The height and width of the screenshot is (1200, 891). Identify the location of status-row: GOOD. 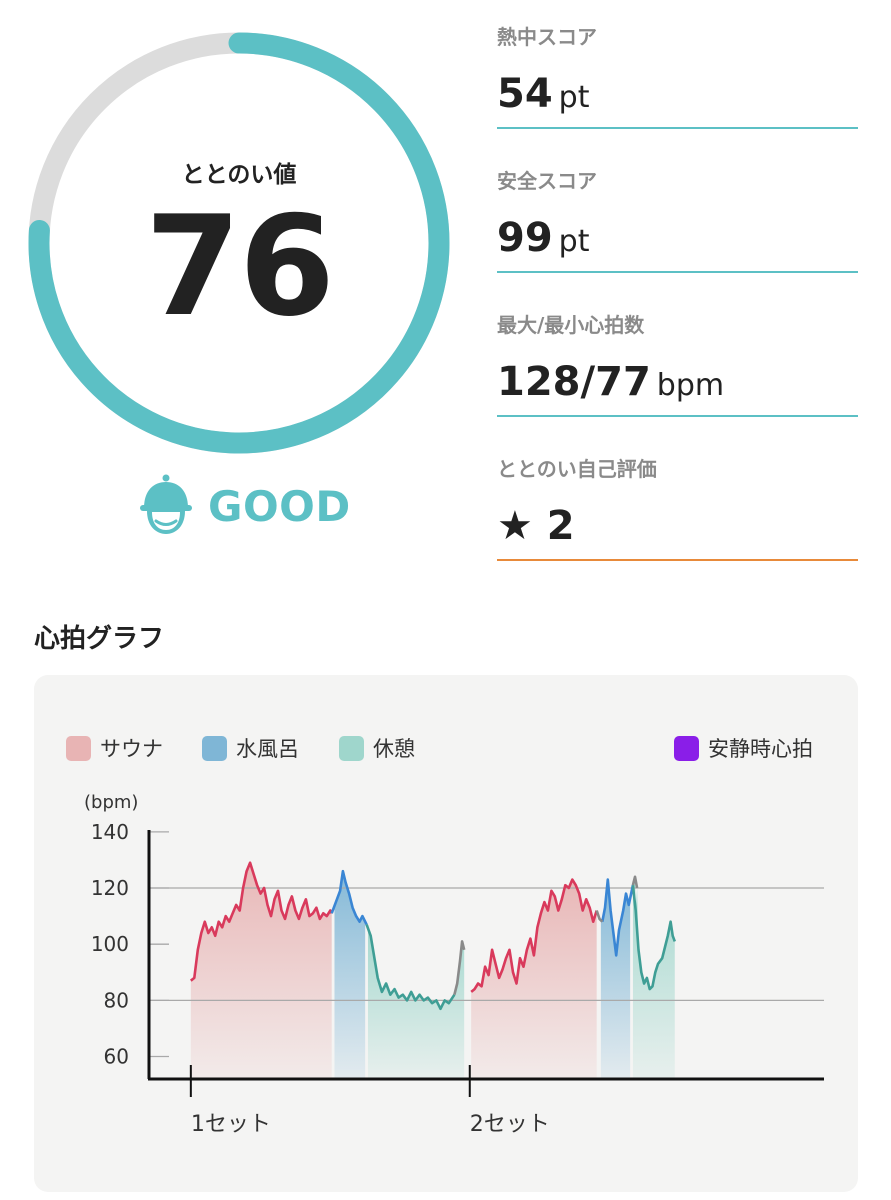
(244, 506).